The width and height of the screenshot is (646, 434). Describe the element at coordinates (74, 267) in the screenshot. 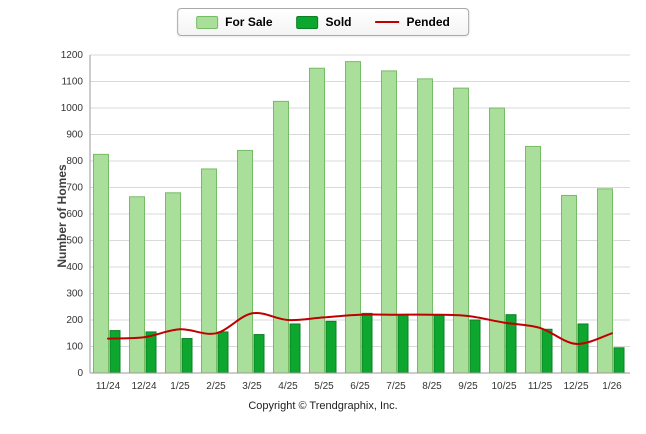

I see `y-tick-label: 400` at that location.